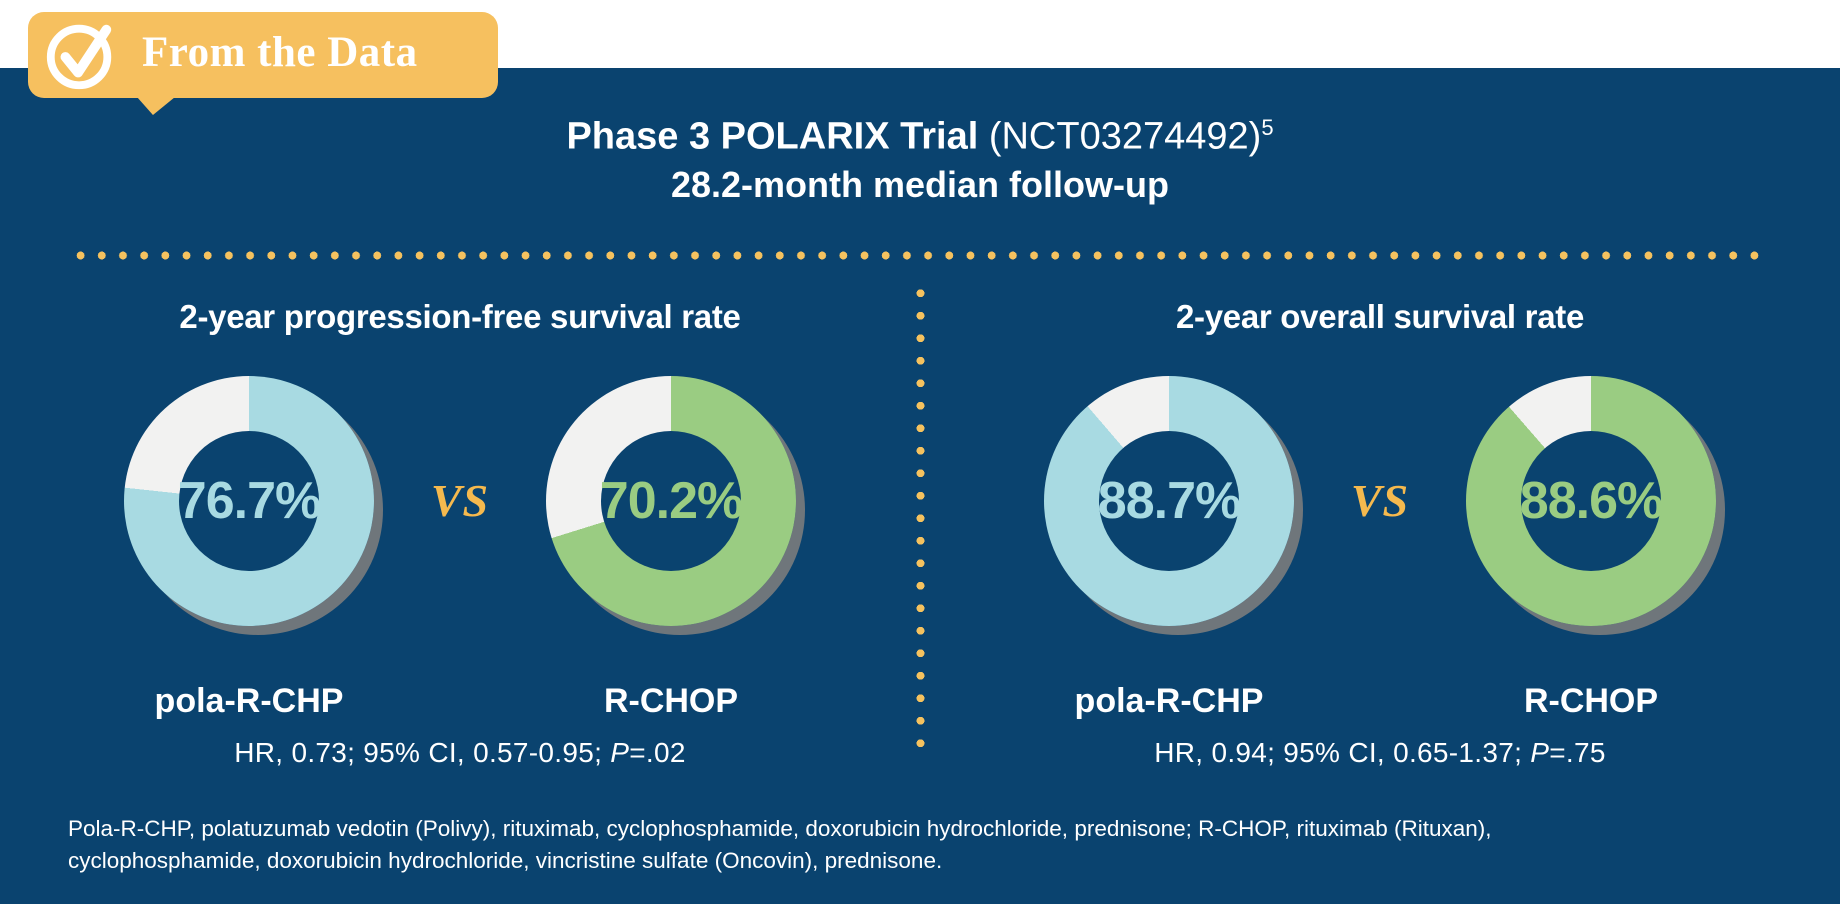 This screenshot has height=904, width=1840. I want to click on pfs-stats-line: HR, 0.73; 95% CI, 0.57-0.95; P=.02, so click(460, 753).